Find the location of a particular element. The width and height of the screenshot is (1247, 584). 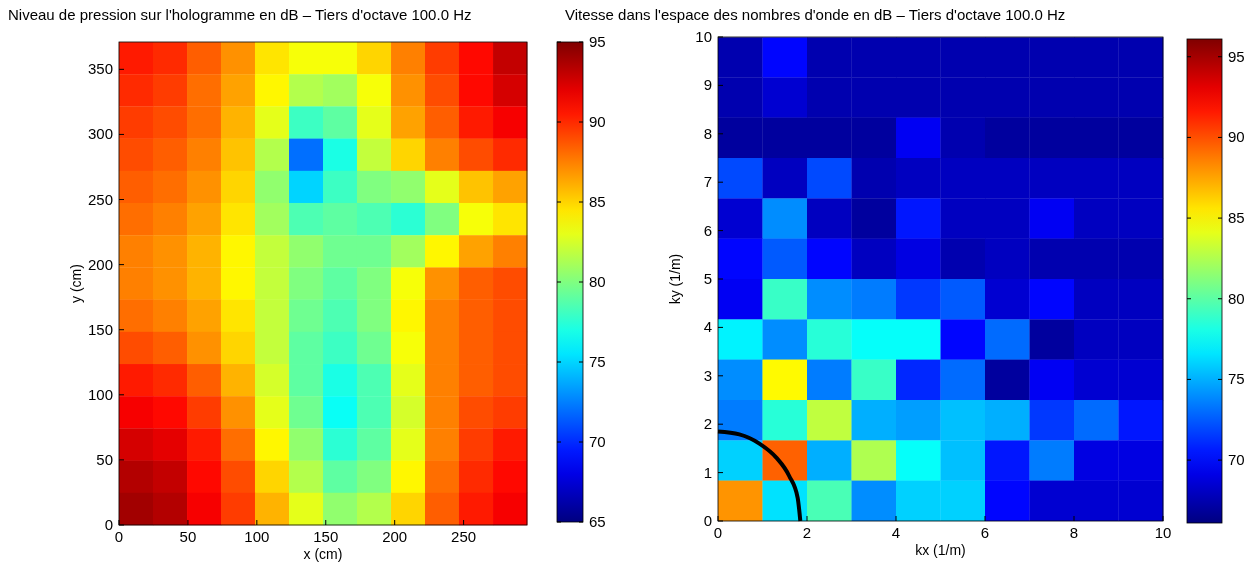

y-tick-label: 150 is located at coordinates (100, 329).